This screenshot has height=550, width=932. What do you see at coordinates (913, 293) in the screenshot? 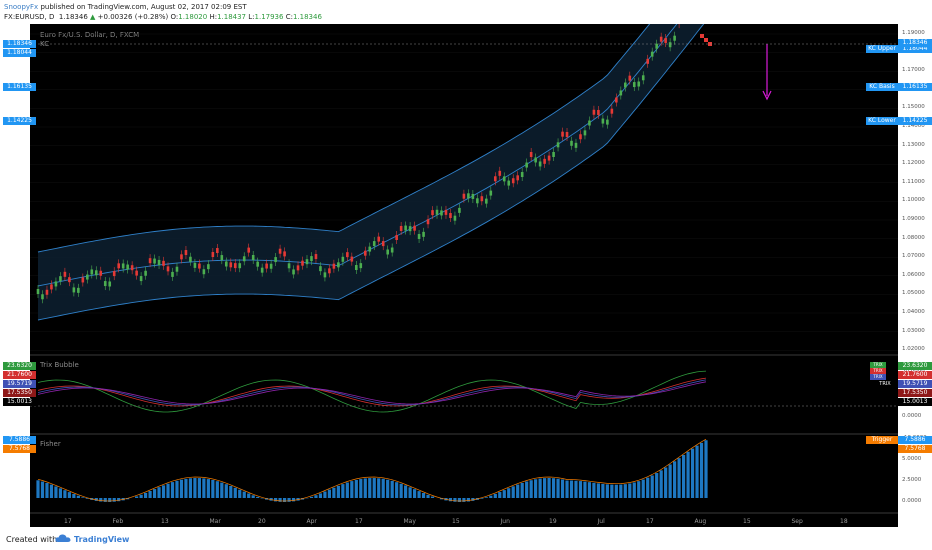
I see `price-tick-label: 1.05000` at bounding box center [913, 293].